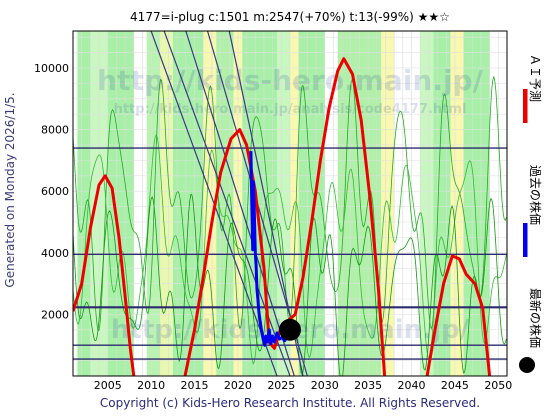 This screenshot has height=420, width=560. Describe the element at coordinates (108, 385) in the screenshot. I see `x-tick-label: 2005` at that location.